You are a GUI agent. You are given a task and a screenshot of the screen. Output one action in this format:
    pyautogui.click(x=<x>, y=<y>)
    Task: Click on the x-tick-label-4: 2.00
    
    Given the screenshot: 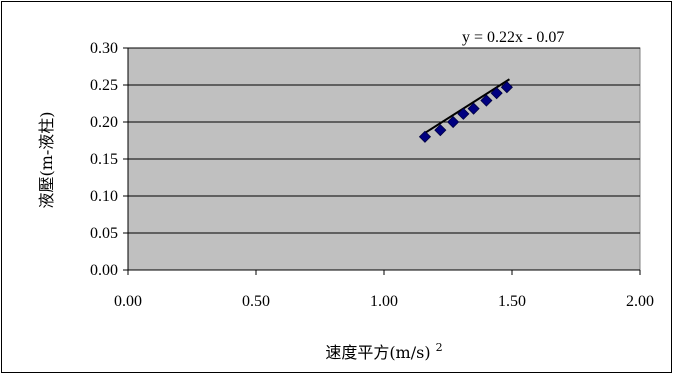 What is the action you would take?
    pyautogui.click(x=640, y=301)
    